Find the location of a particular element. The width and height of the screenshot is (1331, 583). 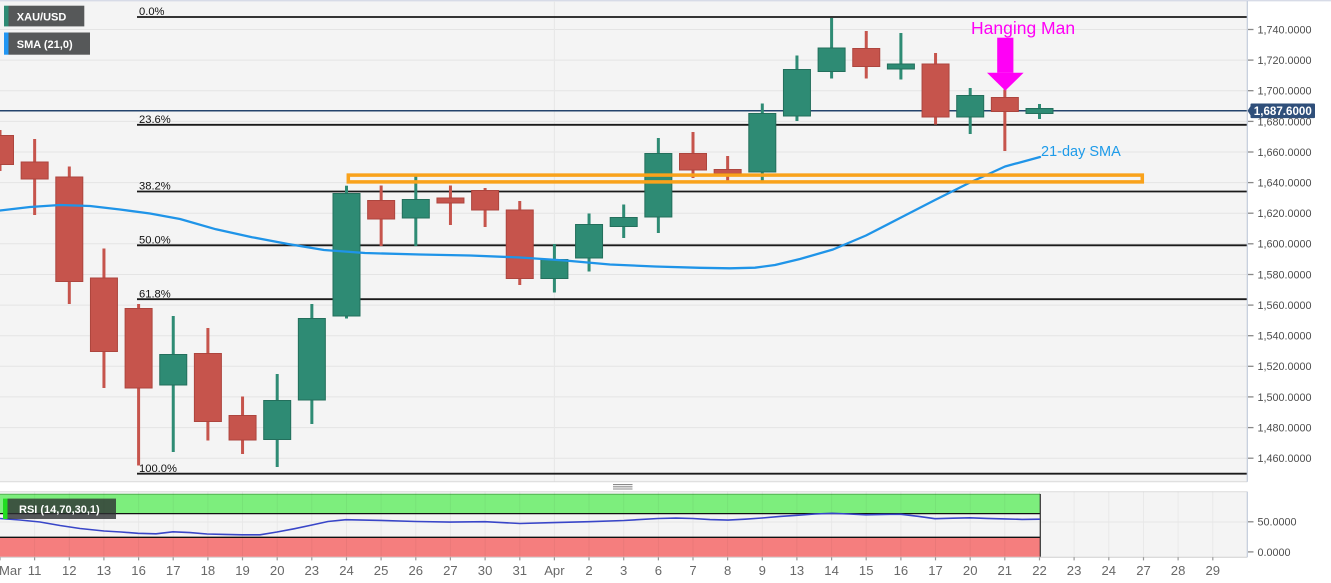

svg-text: 28 is located at coordinates (1178, 570).